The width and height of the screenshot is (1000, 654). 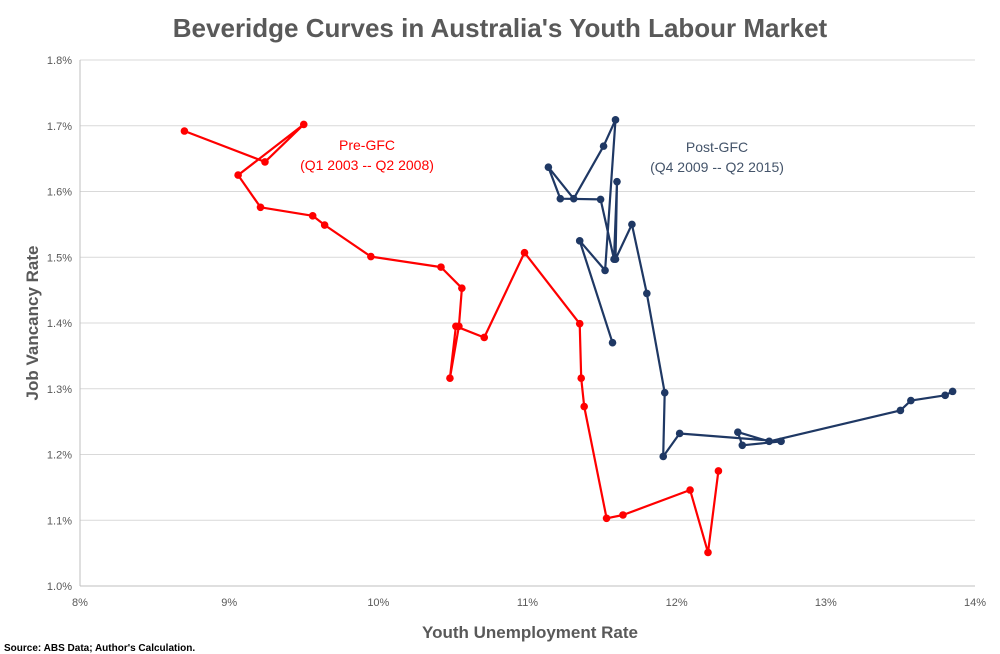 What do you see at coordinates (527, 603) in the screenshot?
I see `x-tick-label: 11%` at bounding box center [527, 603].